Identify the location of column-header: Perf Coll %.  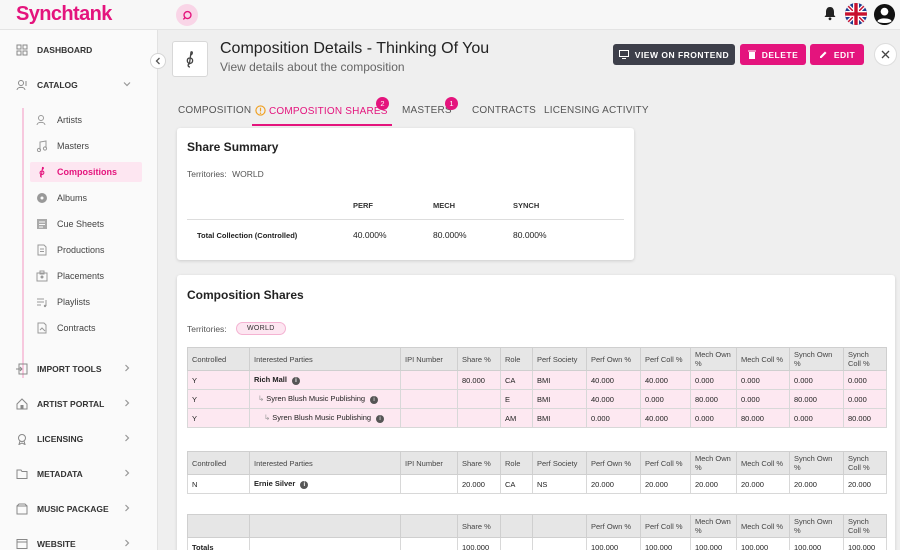
(665, 526).